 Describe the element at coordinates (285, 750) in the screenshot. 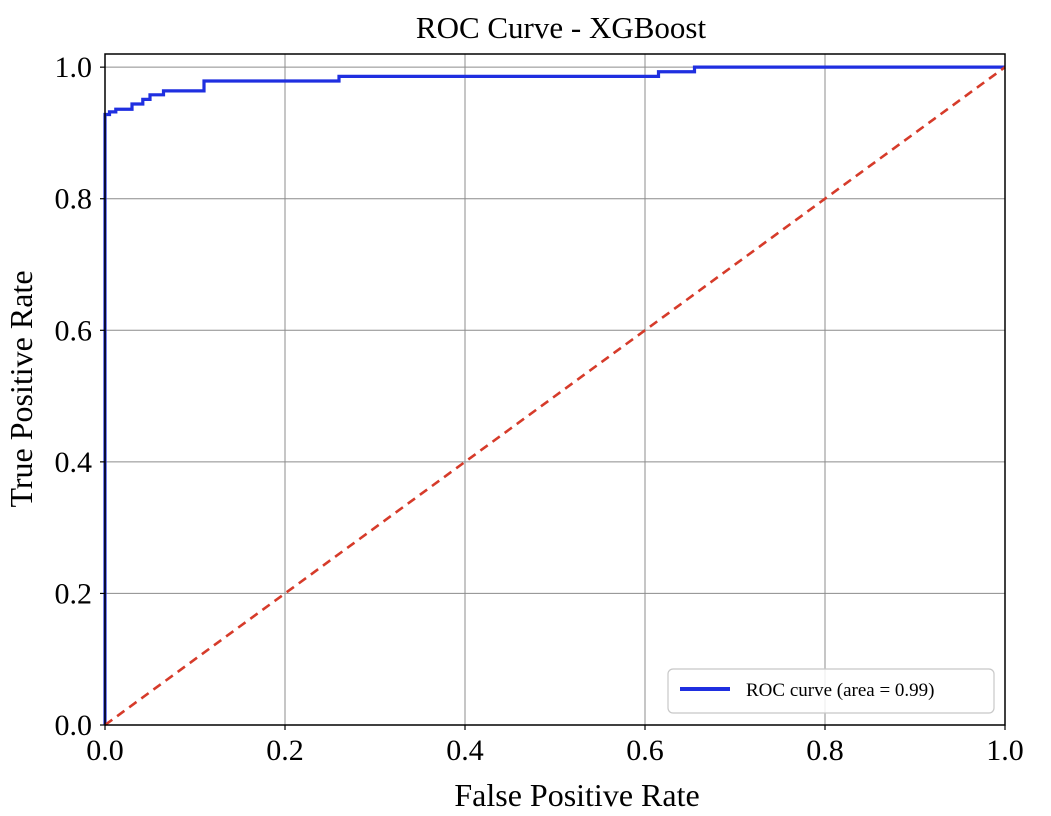

I see `x-tick-label: 0.2` at that location.